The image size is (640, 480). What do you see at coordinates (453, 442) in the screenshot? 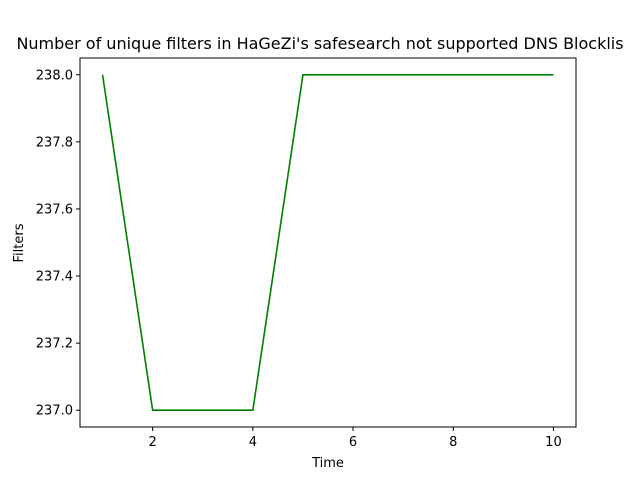
I see `x-tick-label: 8` at bounding box center [453, 442].